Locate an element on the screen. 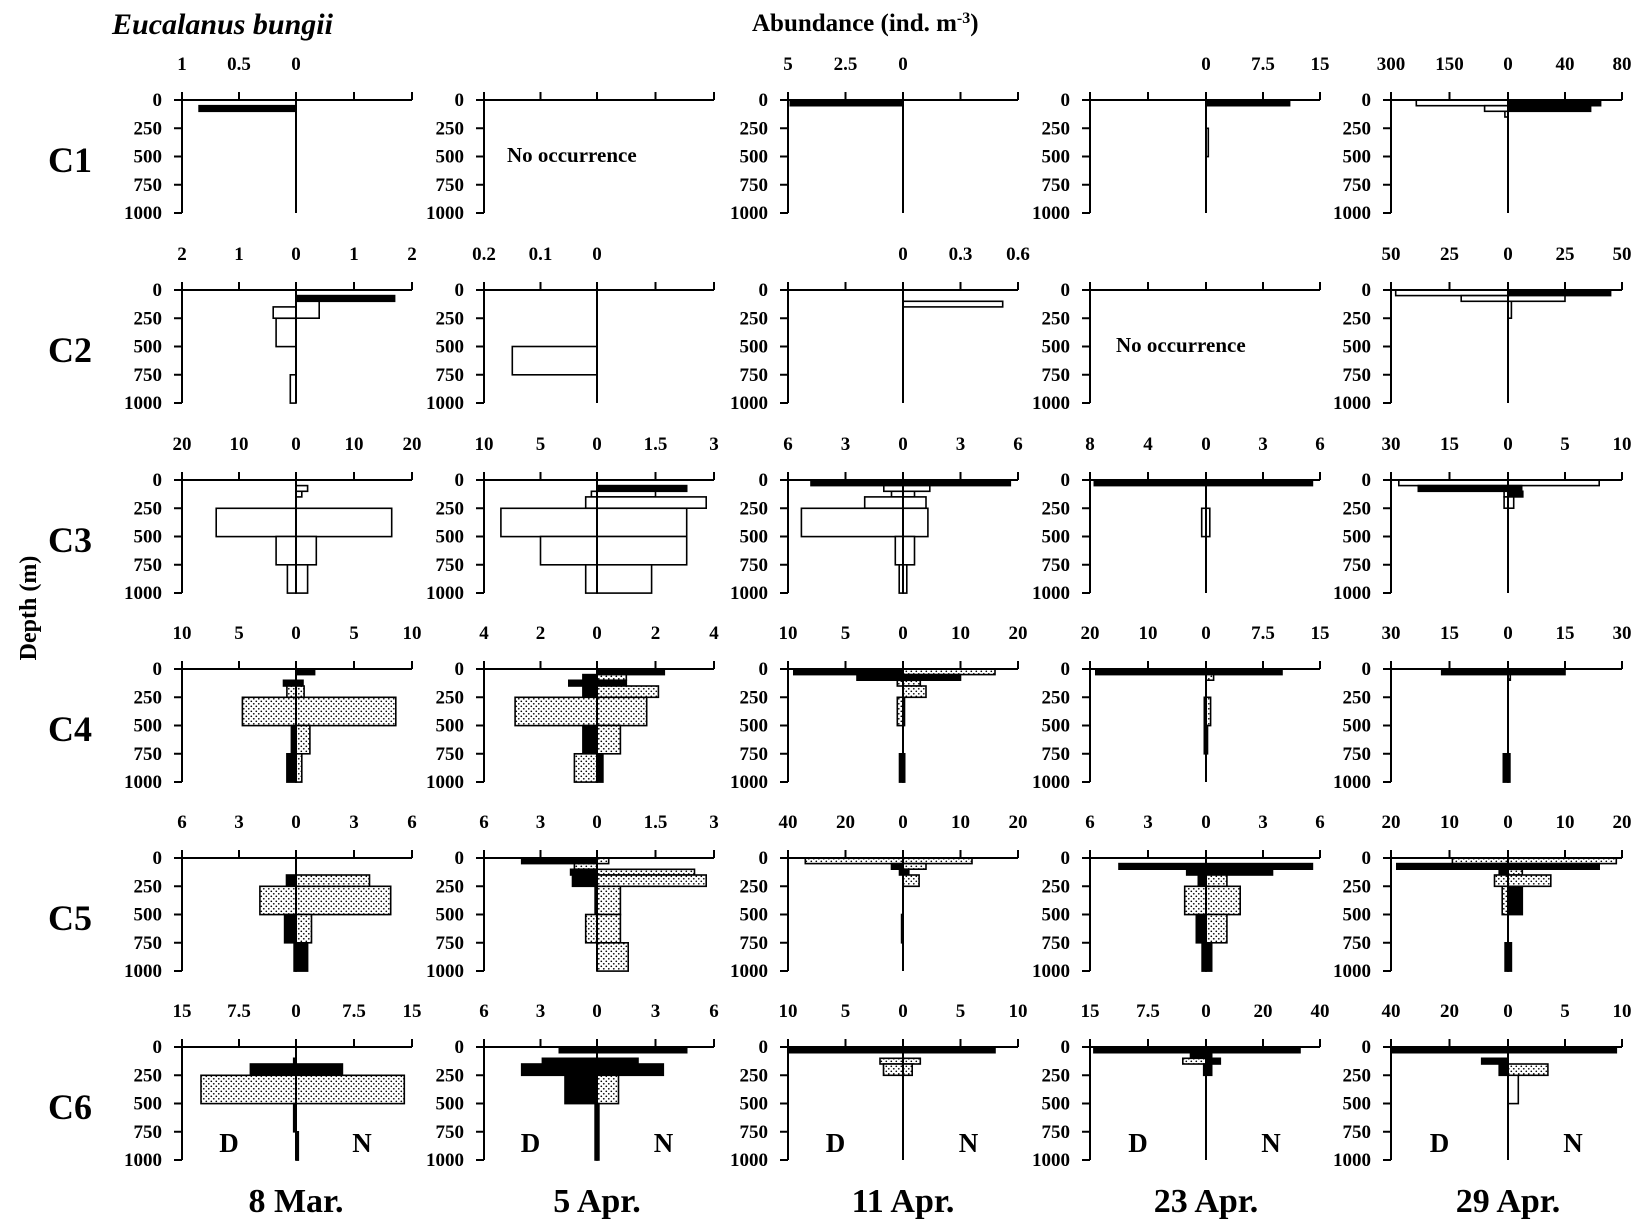 Image resolution: width=1632 pixels, height=1225 pixels. x-axis-title-superscript: -3 is located at coordinates (963, 18).